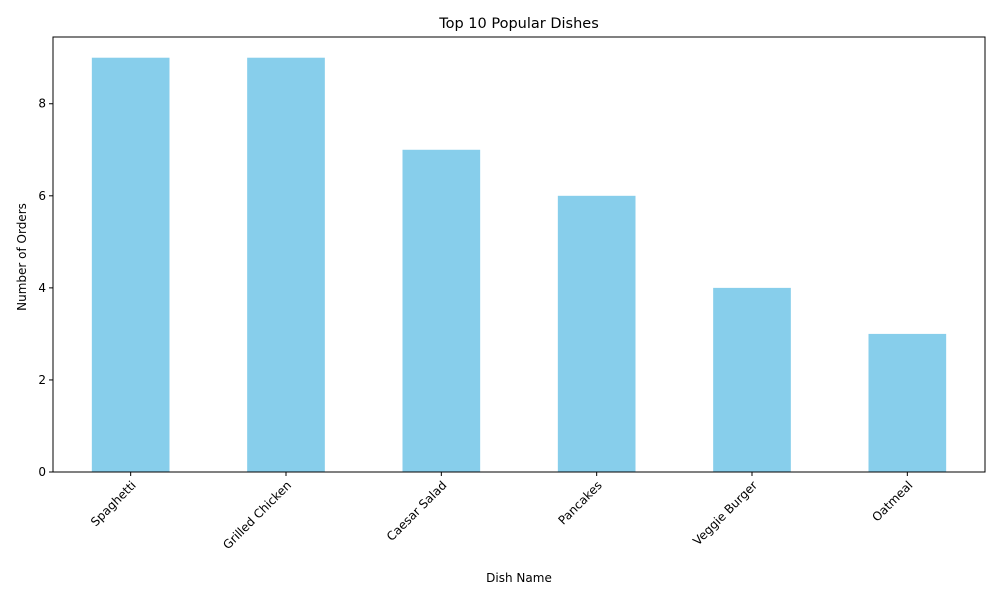 The width and height of the screenshot is (1000, 600). Describe the element at coordinates (518, 24) in the screenshot. I see `chart-title: Top 10 Popular Dishes` at that location.